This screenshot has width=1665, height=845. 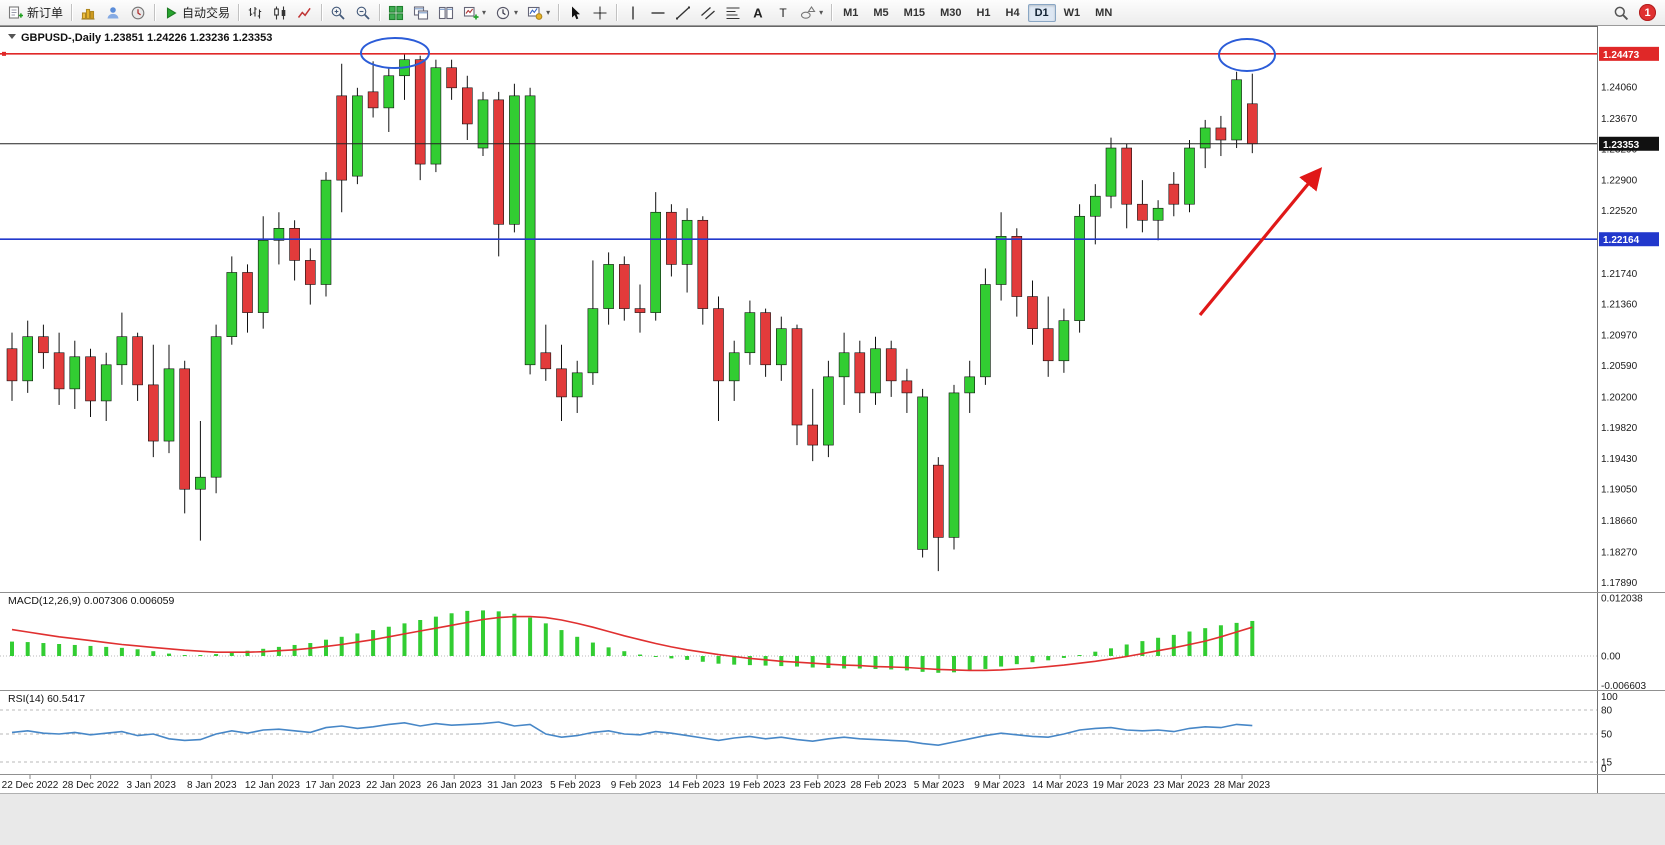 I want to click on price-axis-label: 1.21360, so click(x=1619, y=304).